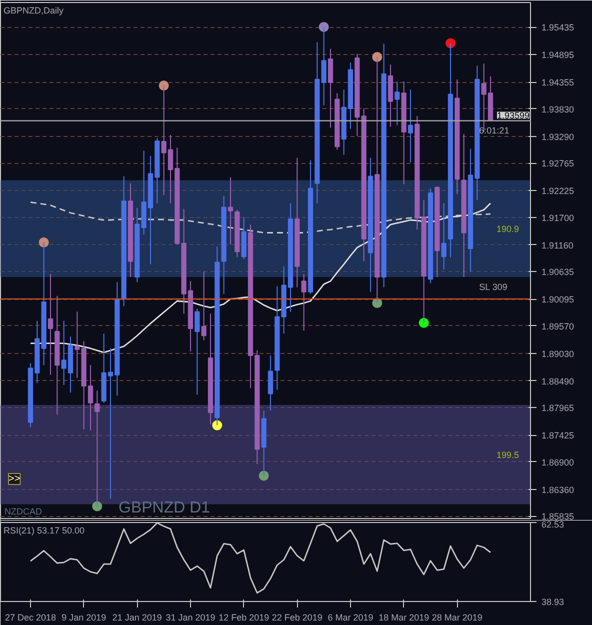 Image resolution: width=592 pixels, height=625 pixels. What do you see at coordinates (558, 55) in the screenshot?
I see `y-tick-label: 1.94895` at bounding box center [558, 55].